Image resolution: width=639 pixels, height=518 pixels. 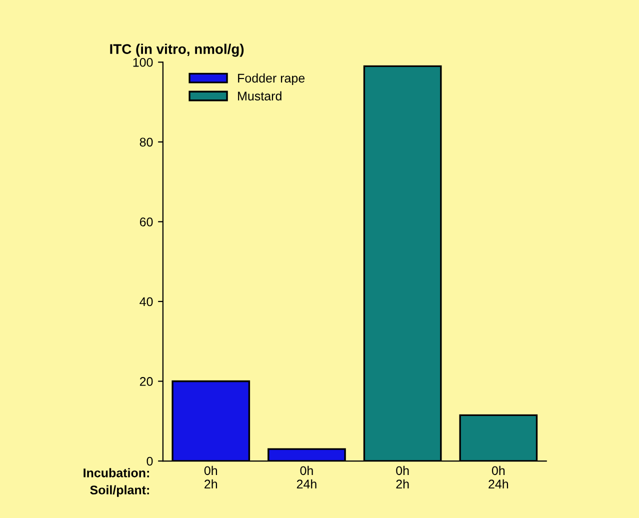 I want to click on y-tick-label: 80, so click(x=146, y=142).